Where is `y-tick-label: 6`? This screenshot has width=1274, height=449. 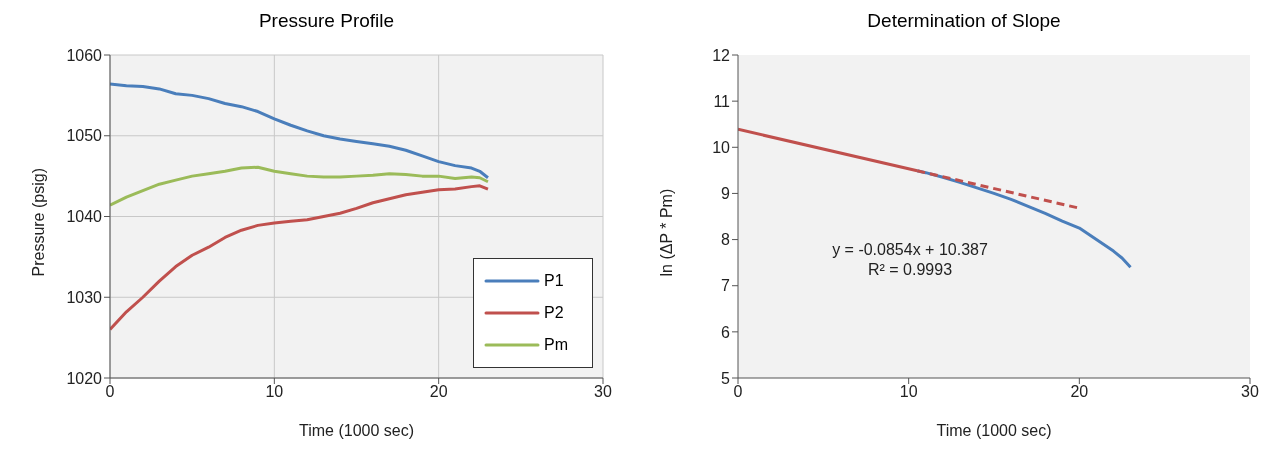 y-tick-label: 6 is located at coordinates (726, 332).